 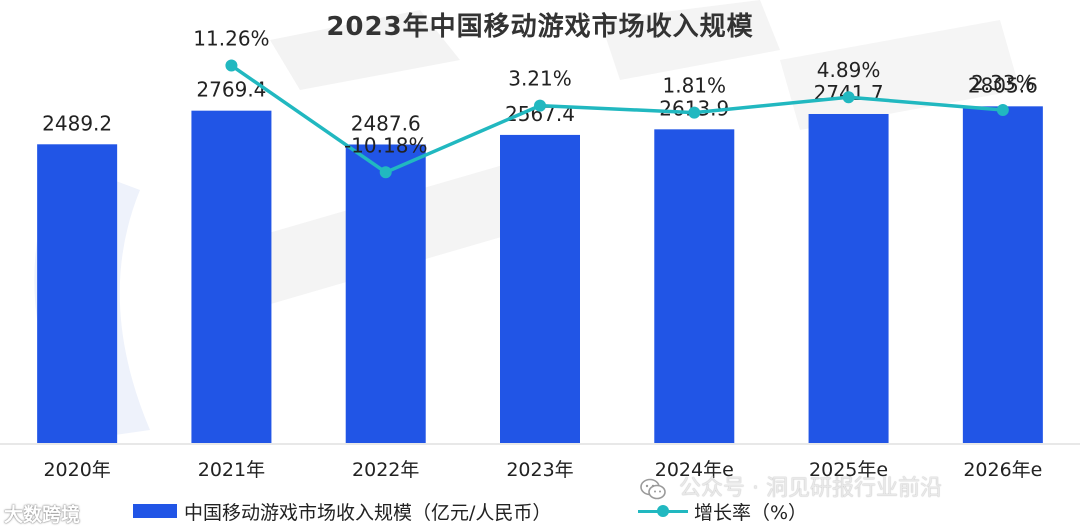 I want to click on x-tick-label: 2025年e, so click(x=848, y=470).